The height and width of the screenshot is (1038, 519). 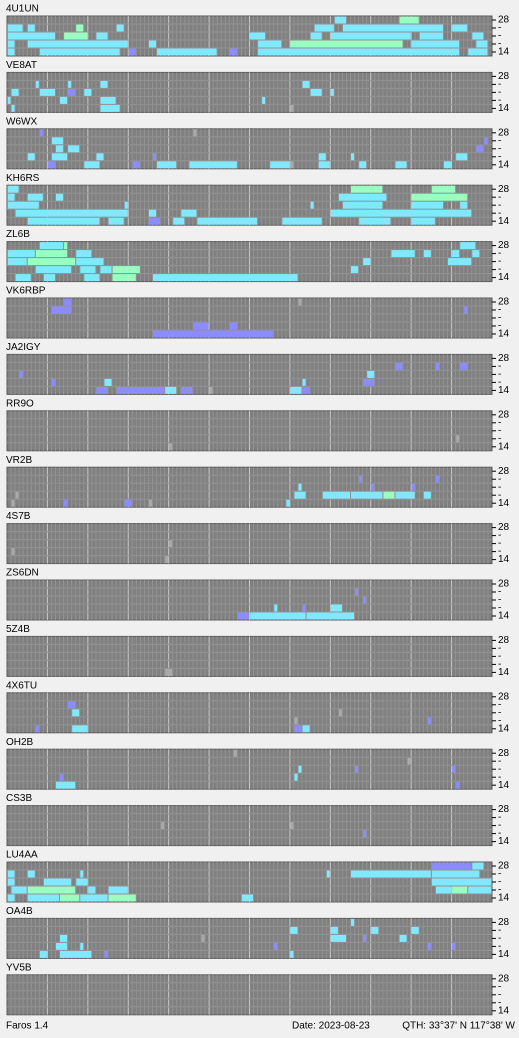 What do you see at coordinates (21, 65) in the screenshot?
I see `station-name: VE8AT` at bounding box center [21, 65].